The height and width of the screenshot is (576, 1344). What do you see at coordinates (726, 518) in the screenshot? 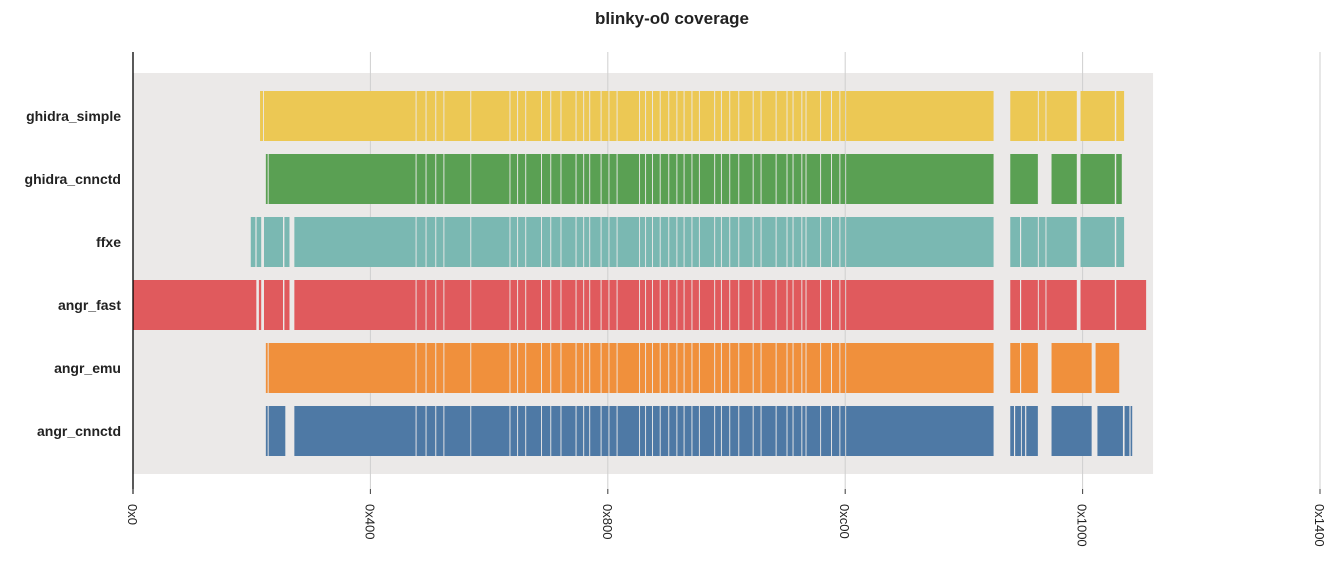
I see `x-tick-labels: 0x0 0x400 0x800 0xc00 0x1000 0x1400` at bounding box center [726, 518].